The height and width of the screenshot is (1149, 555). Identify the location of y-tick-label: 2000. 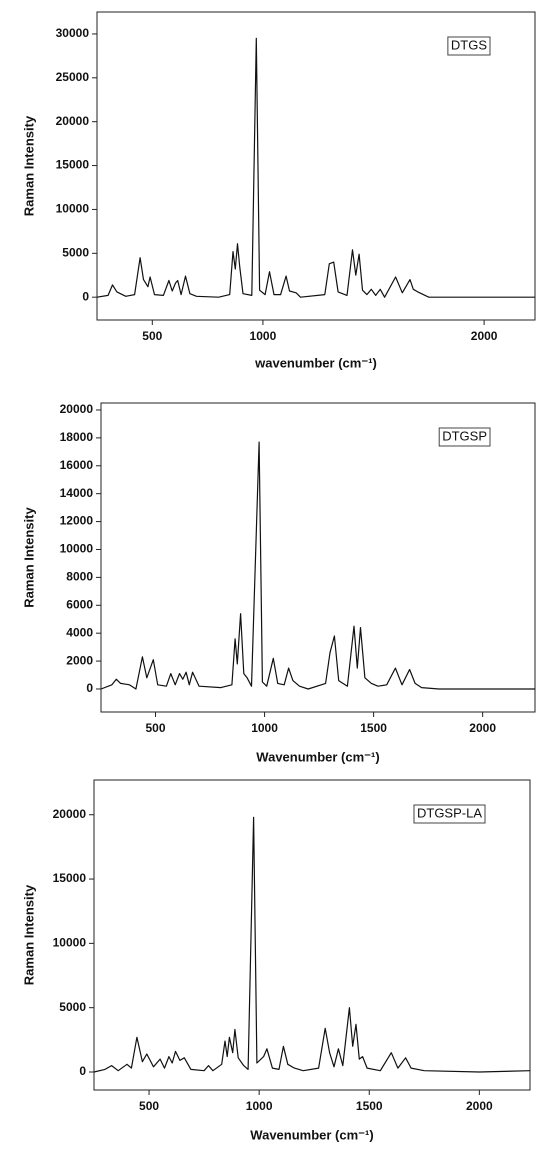
(79, 660).